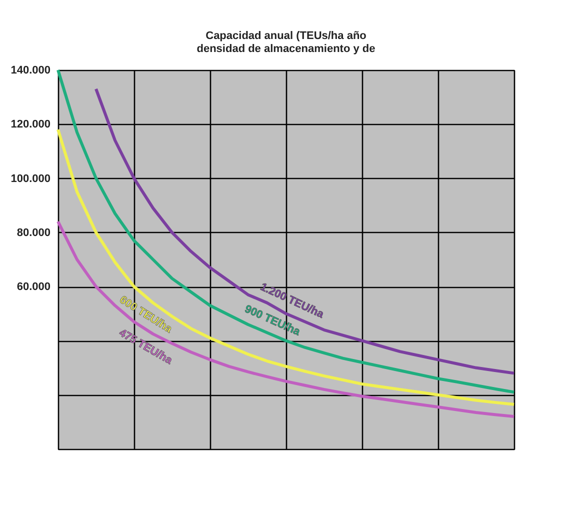 The width and height of the screenshot is (567, 515). I want to click on chart-title: Capacidad anual (TEUs/ha año densidad de almacenamiento y de, so click(286, 42).